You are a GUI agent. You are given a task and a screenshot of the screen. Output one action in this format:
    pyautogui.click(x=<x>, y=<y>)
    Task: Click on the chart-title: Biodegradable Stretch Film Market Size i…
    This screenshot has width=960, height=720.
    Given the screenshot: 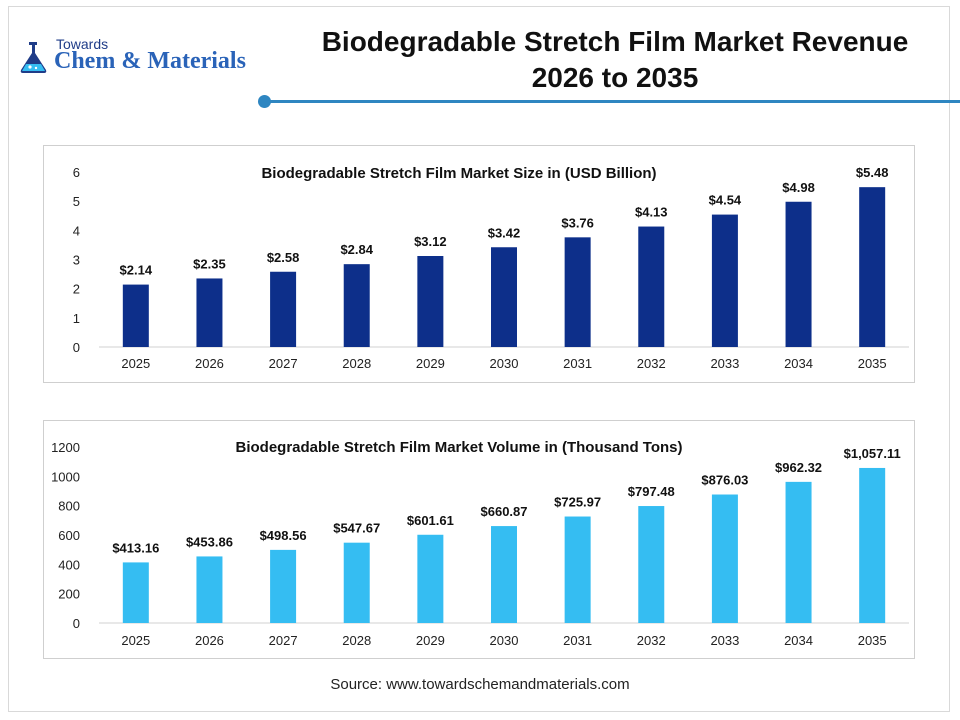 What is the action you would take?
    pyautogui.click(x=458, y=173)
    